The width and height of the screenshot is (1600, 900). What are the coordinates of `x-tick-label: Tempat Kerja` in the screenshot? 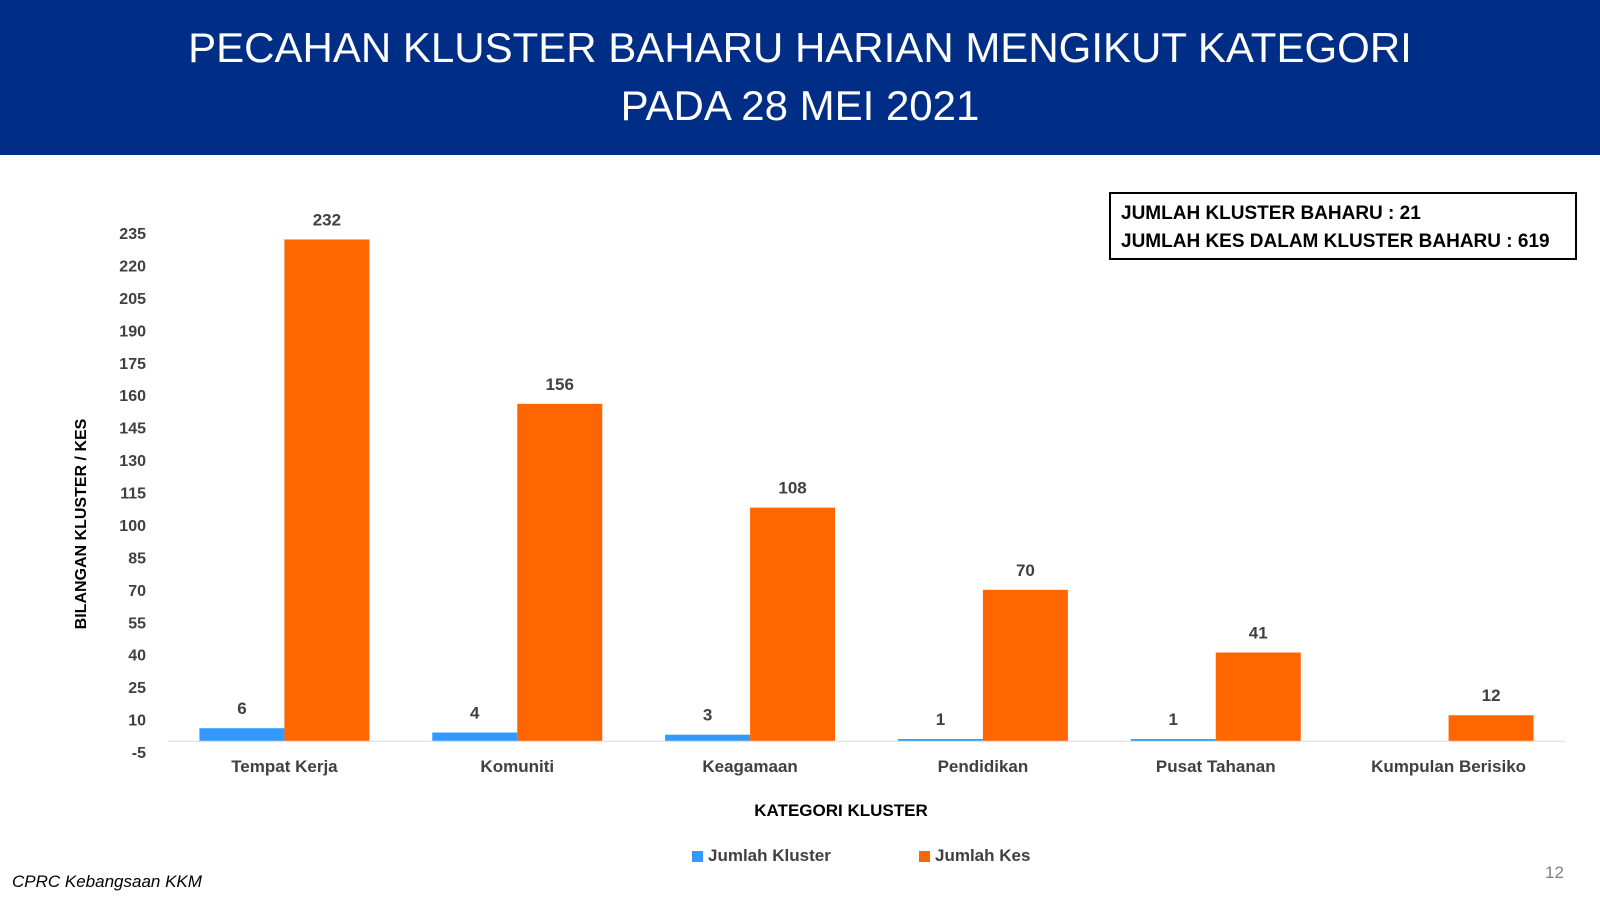 It's located at (284, 766).